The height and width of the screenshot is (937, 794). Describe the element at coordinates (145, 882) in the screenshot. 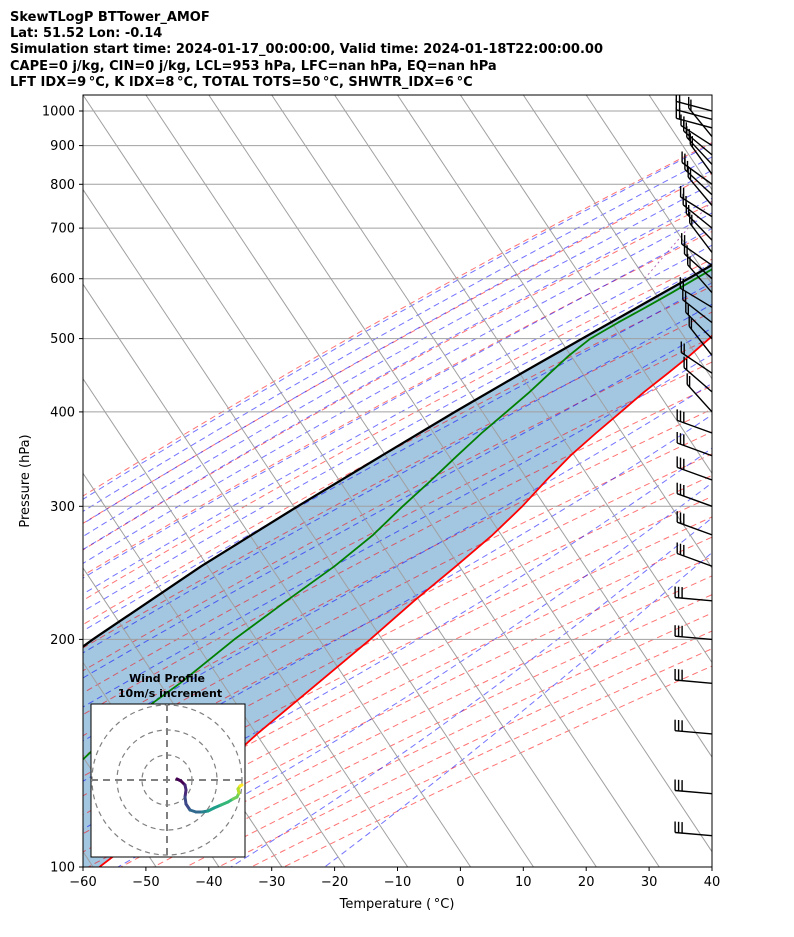

I see `x-tick-label: −50` at that location.